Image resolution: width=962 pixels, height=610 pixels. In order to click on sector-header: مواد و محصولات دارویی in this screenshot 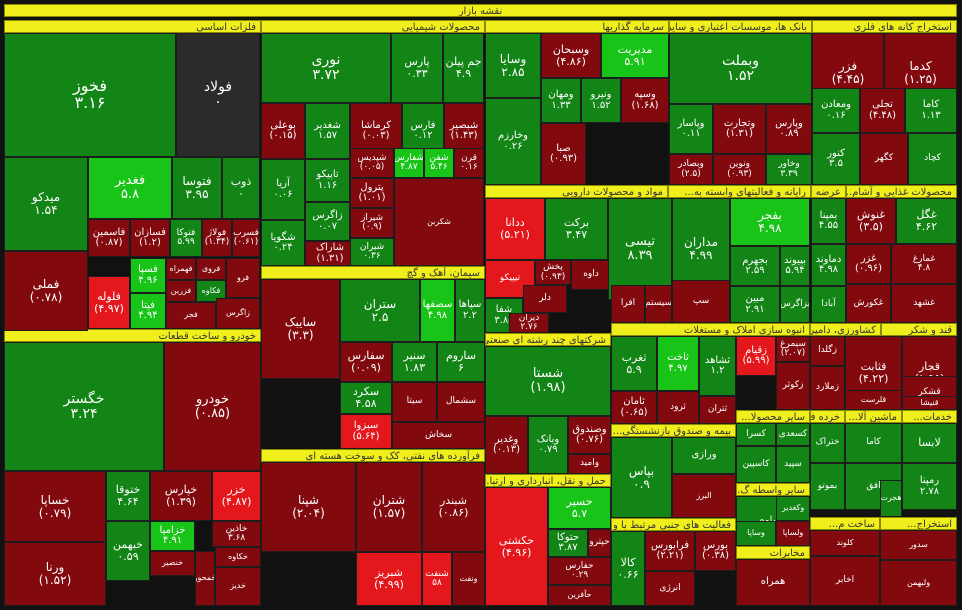, I will do `click(576, 191)`.